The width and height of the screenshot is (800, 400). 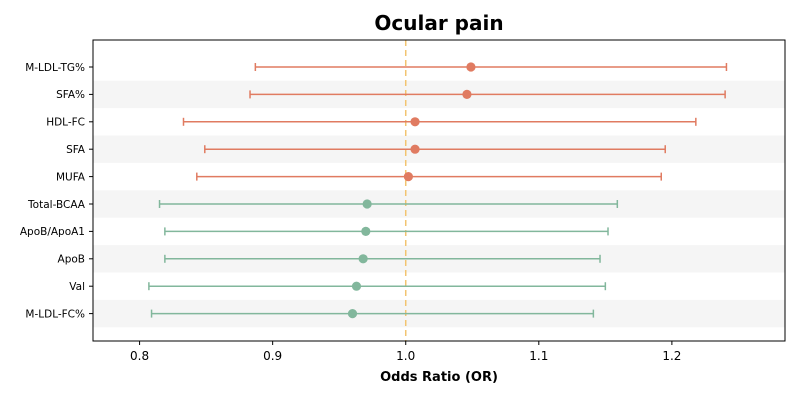 What do you see at coordinates (405, 356) in the screenshot?
I see `x-tick-label: 1.0` at bounding box center [405, 356].